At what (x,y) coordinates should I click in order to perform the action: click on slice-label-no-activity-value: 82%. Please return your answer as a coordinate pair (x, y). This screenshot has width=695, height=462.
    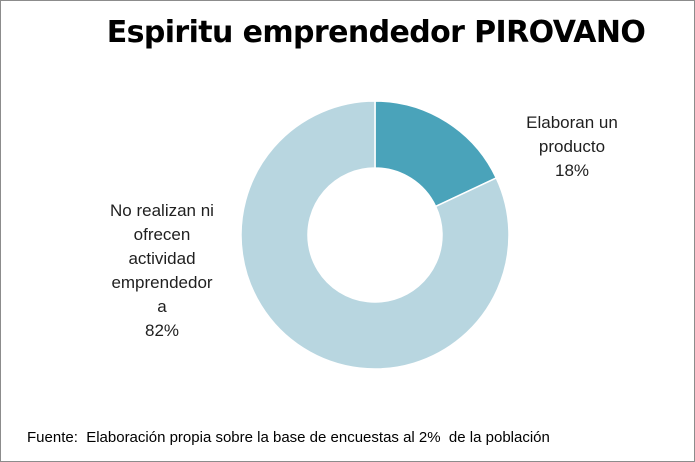
    Looking at the image, I should click on (162, 330).